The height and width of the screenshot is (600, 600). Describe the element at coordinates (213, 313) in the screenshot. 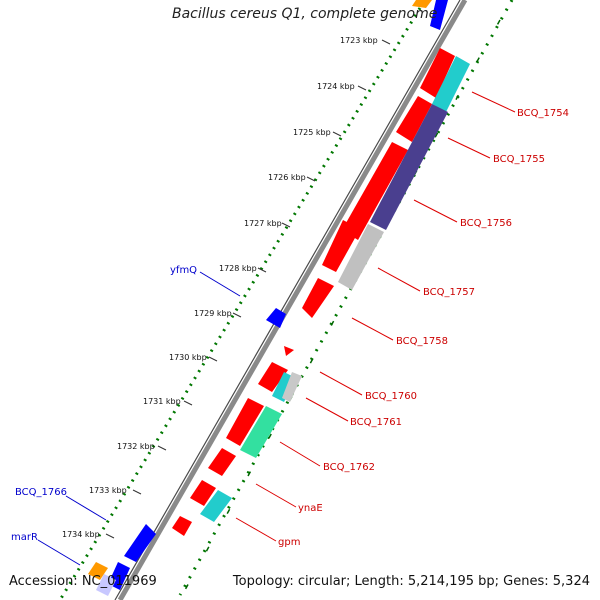

I see `tick-label: 1729 kbp` at that location.